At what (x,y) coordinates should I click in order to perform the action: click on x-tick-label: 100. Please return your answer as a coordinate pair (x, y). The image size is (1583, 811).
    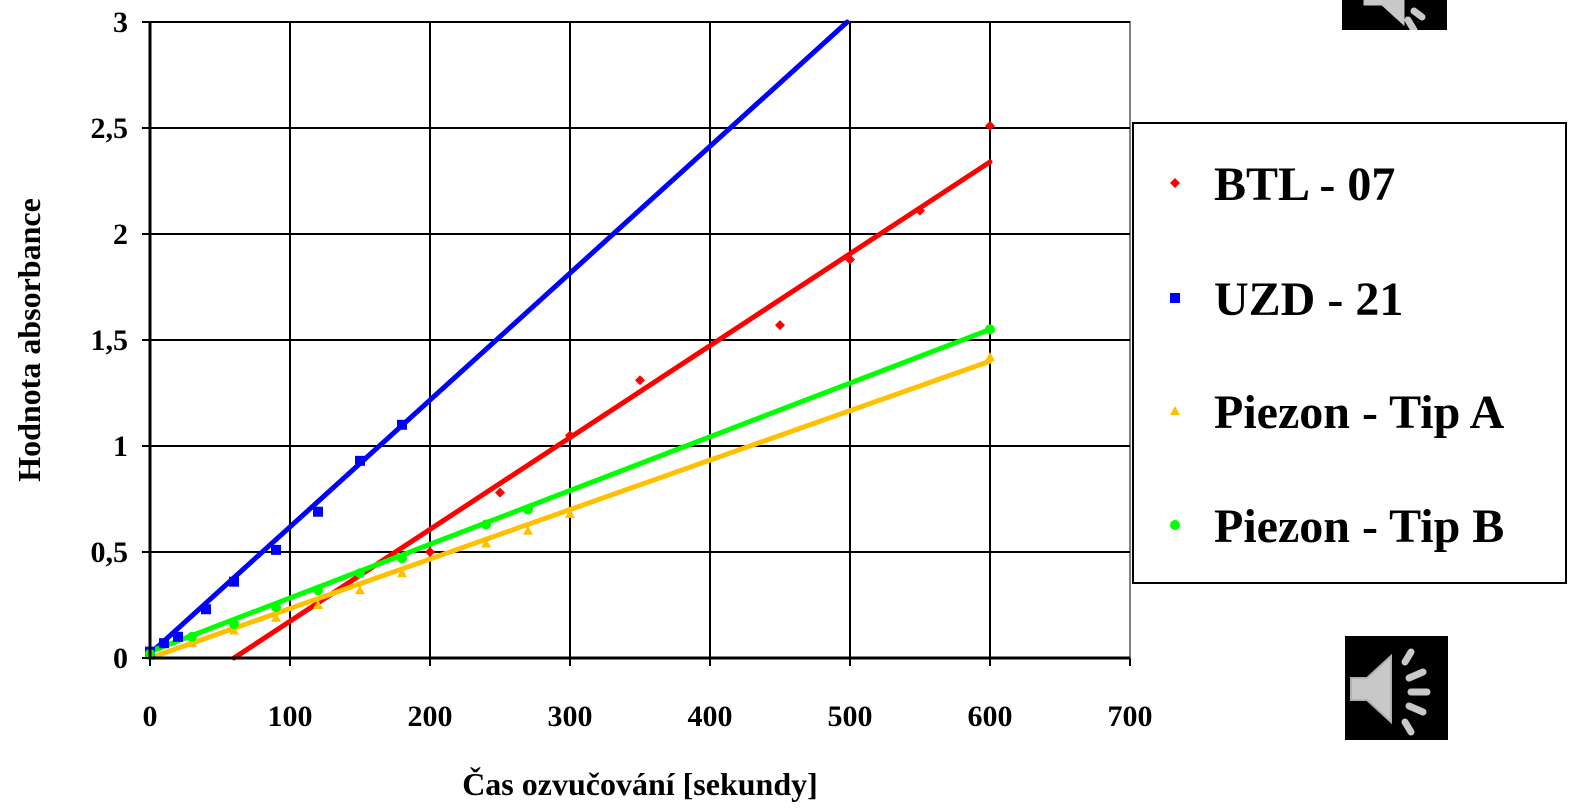
    Looking at the image, I should click on (290, 716).